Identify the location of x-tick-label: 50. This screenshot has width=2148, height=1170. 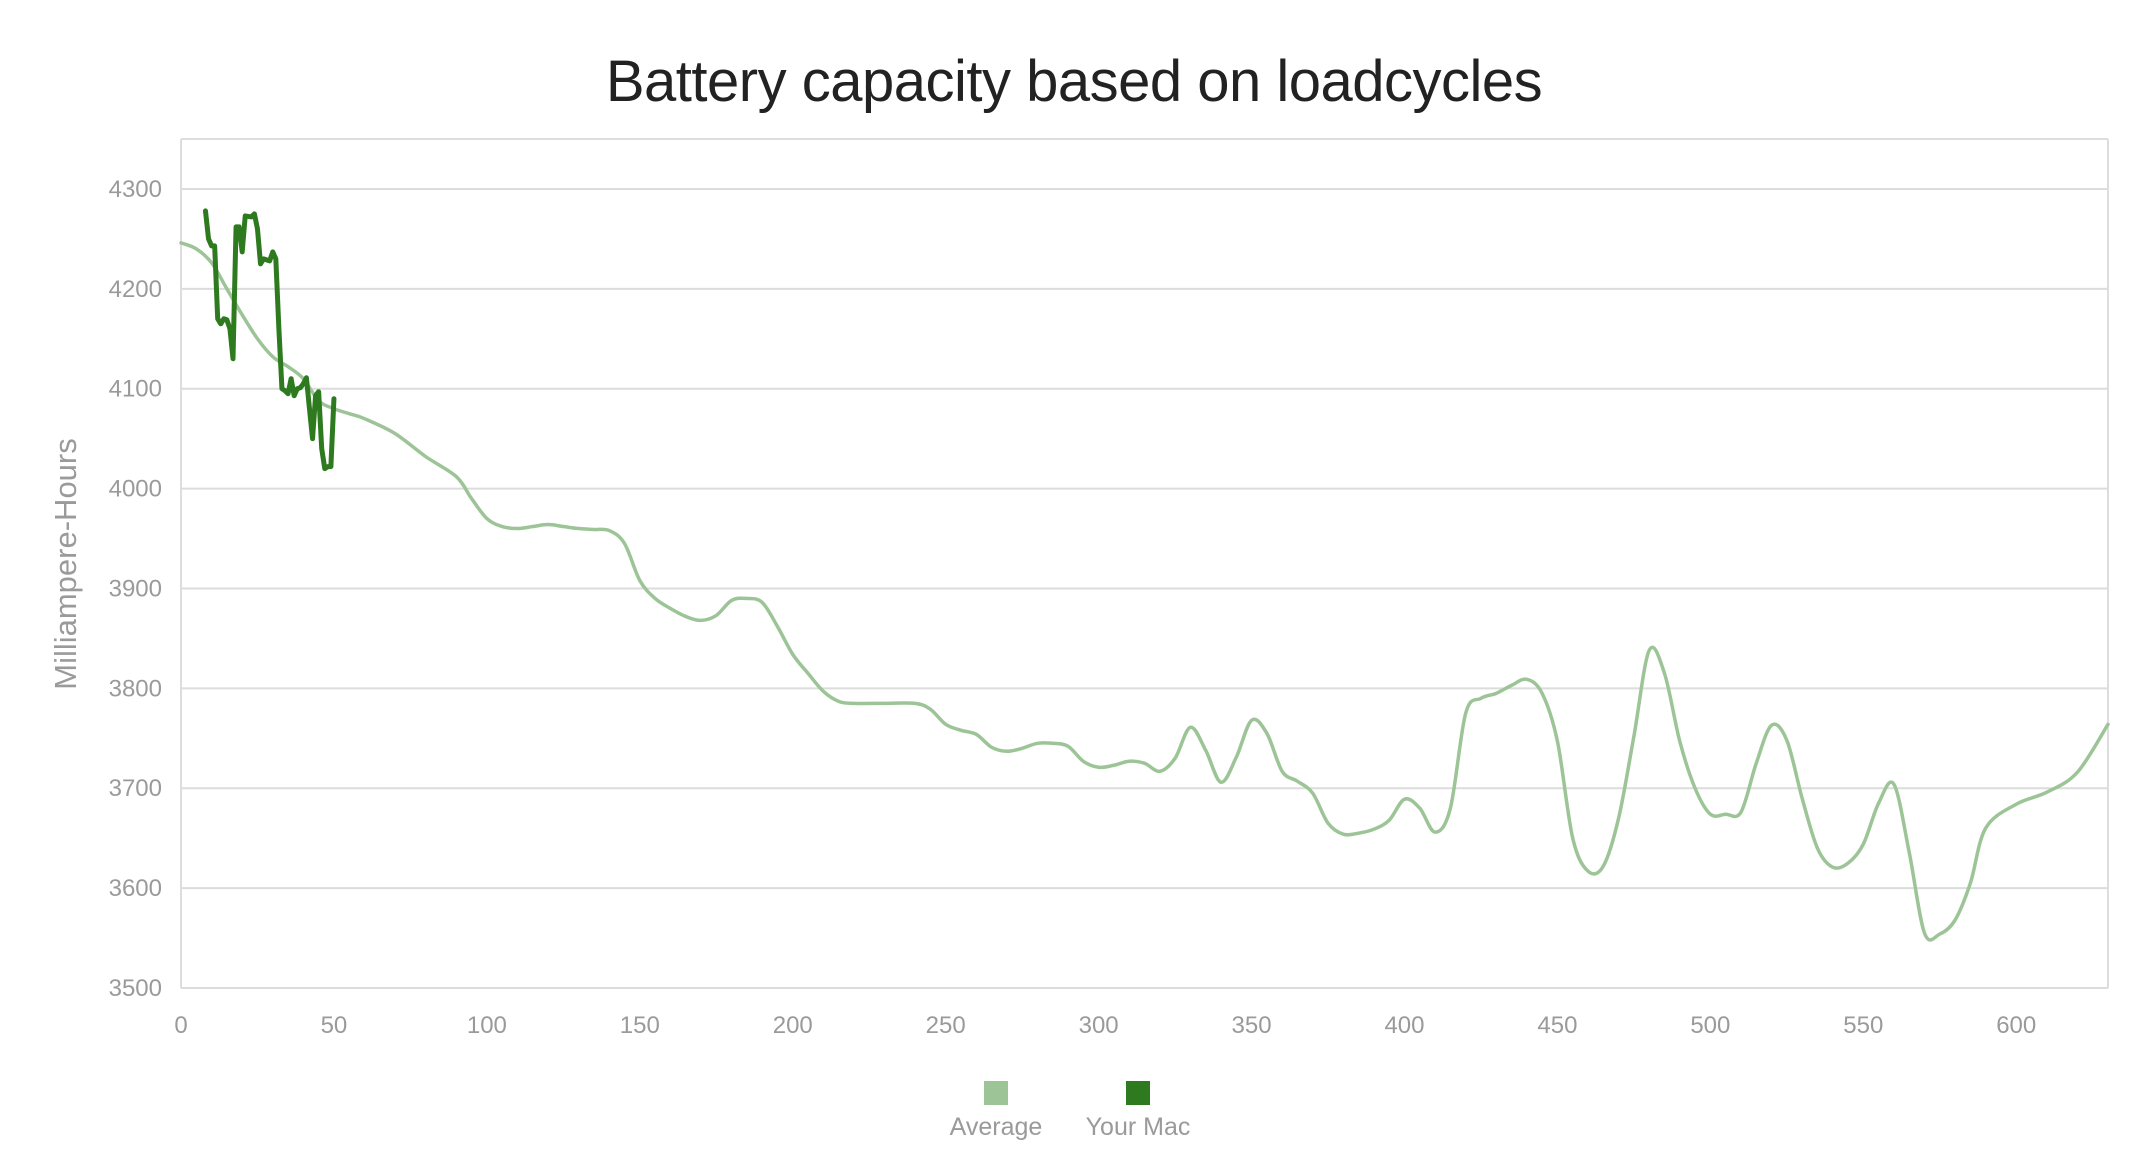
(334, 1025).